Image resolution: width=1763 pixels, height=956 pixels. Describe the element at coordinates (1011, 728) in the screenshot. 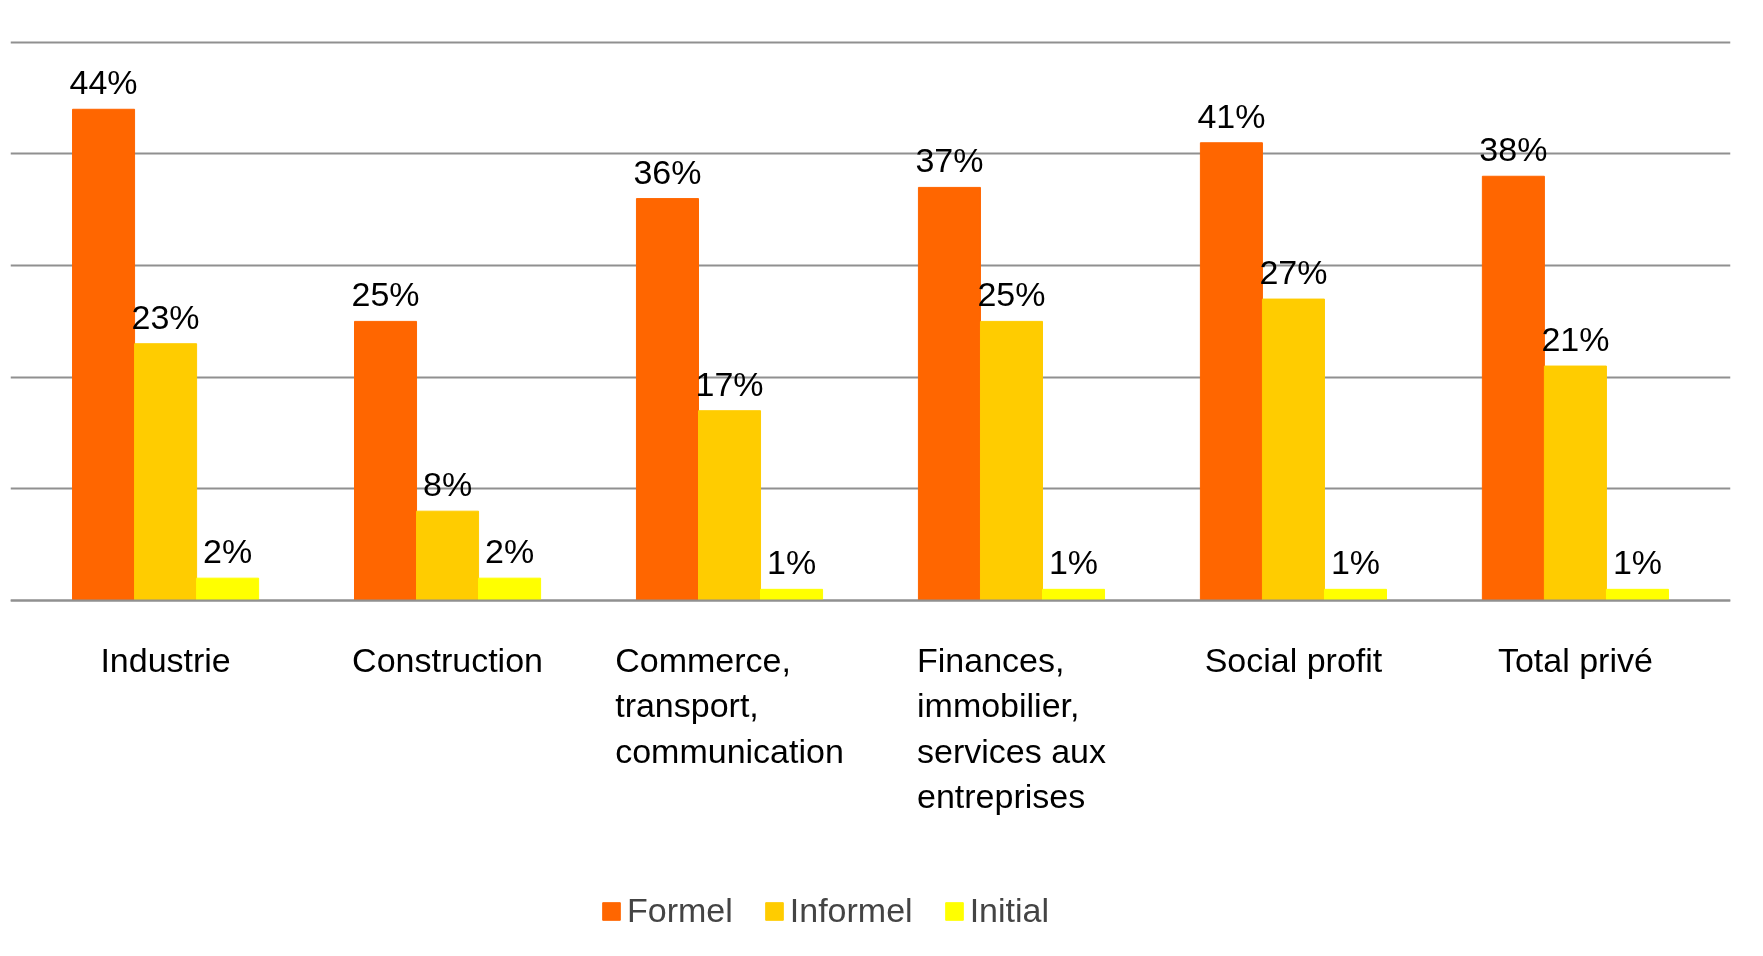

I see `x-tick-label: Finances, immobilier, services aux entreprises` at that location.